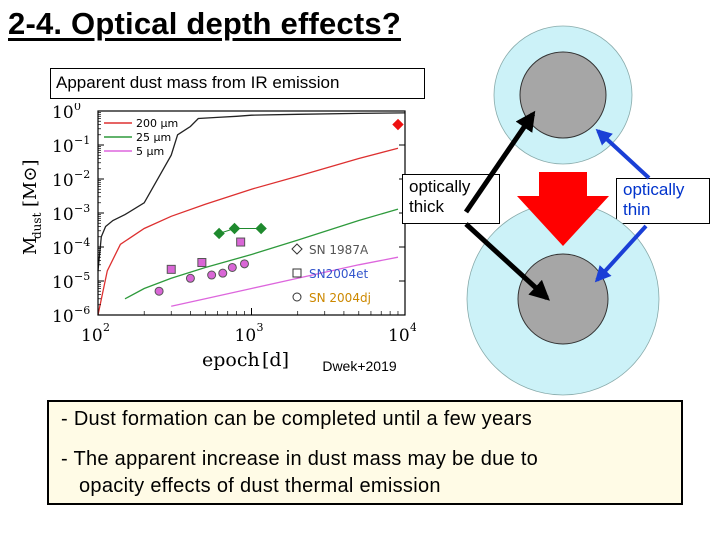 The width and height of the screenshot is (720, 540). What do you see at coordinates (440, 186) in the screenshot?
I see `thick-label-line-1: optically` at bounding box center [440, 186].